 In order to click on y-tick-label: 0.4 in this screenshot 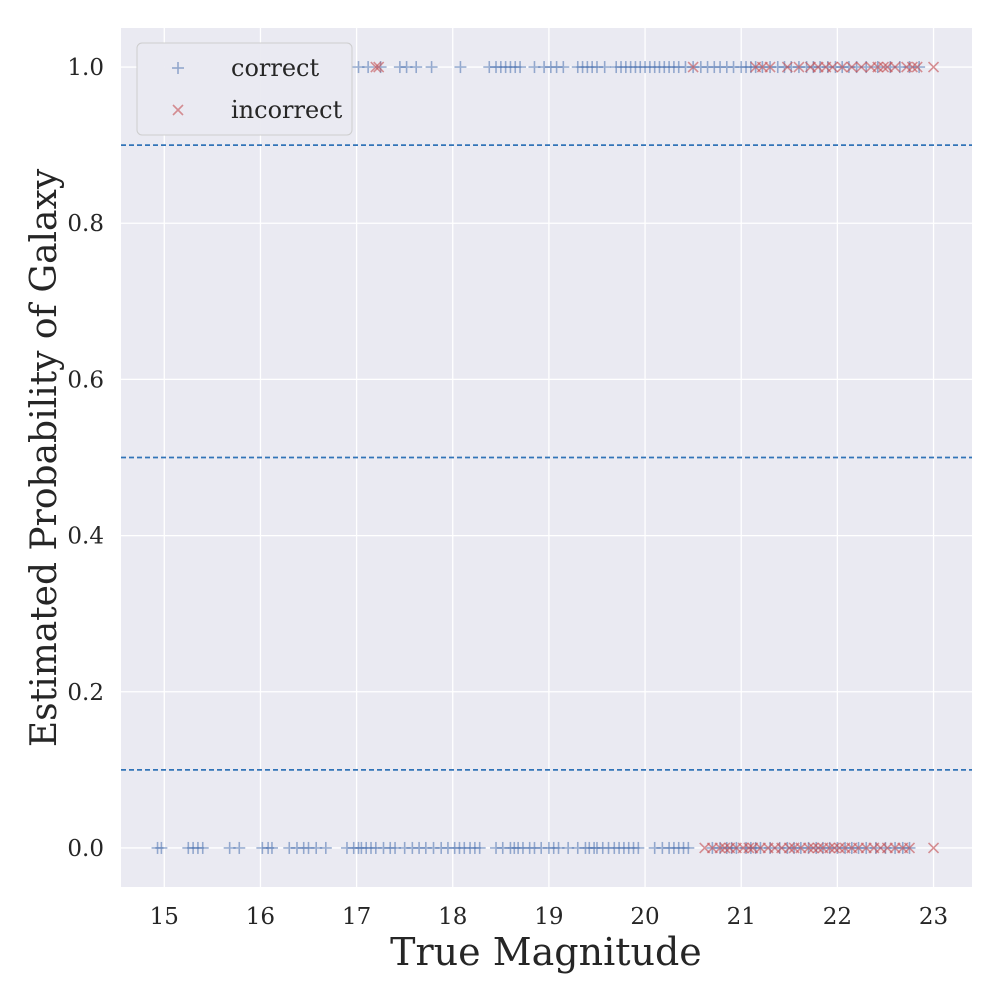, I will do `click(85, 537)`.